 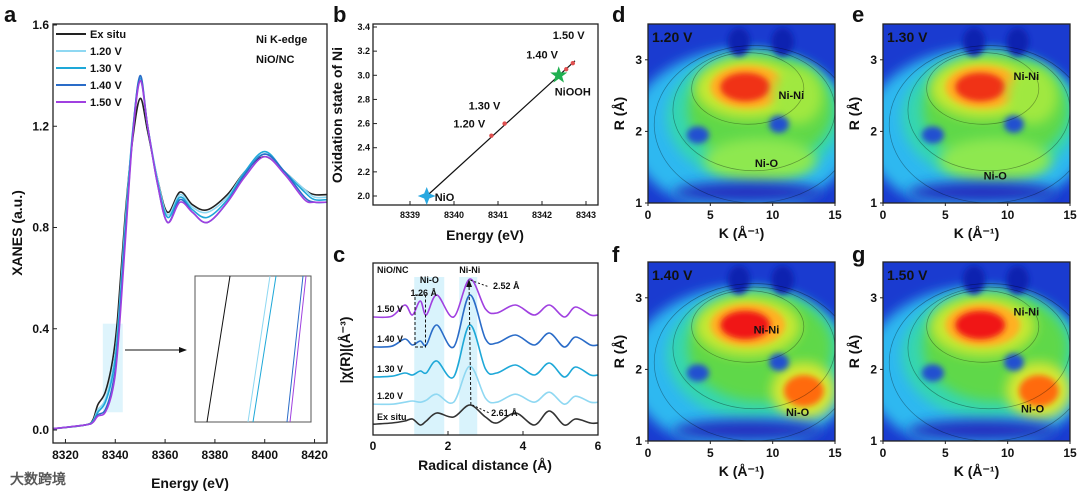 What do you see at coordinates (542, 215) in the screenshot?
I see `x-tick-label: 8342` at bounding box center [542, 215].